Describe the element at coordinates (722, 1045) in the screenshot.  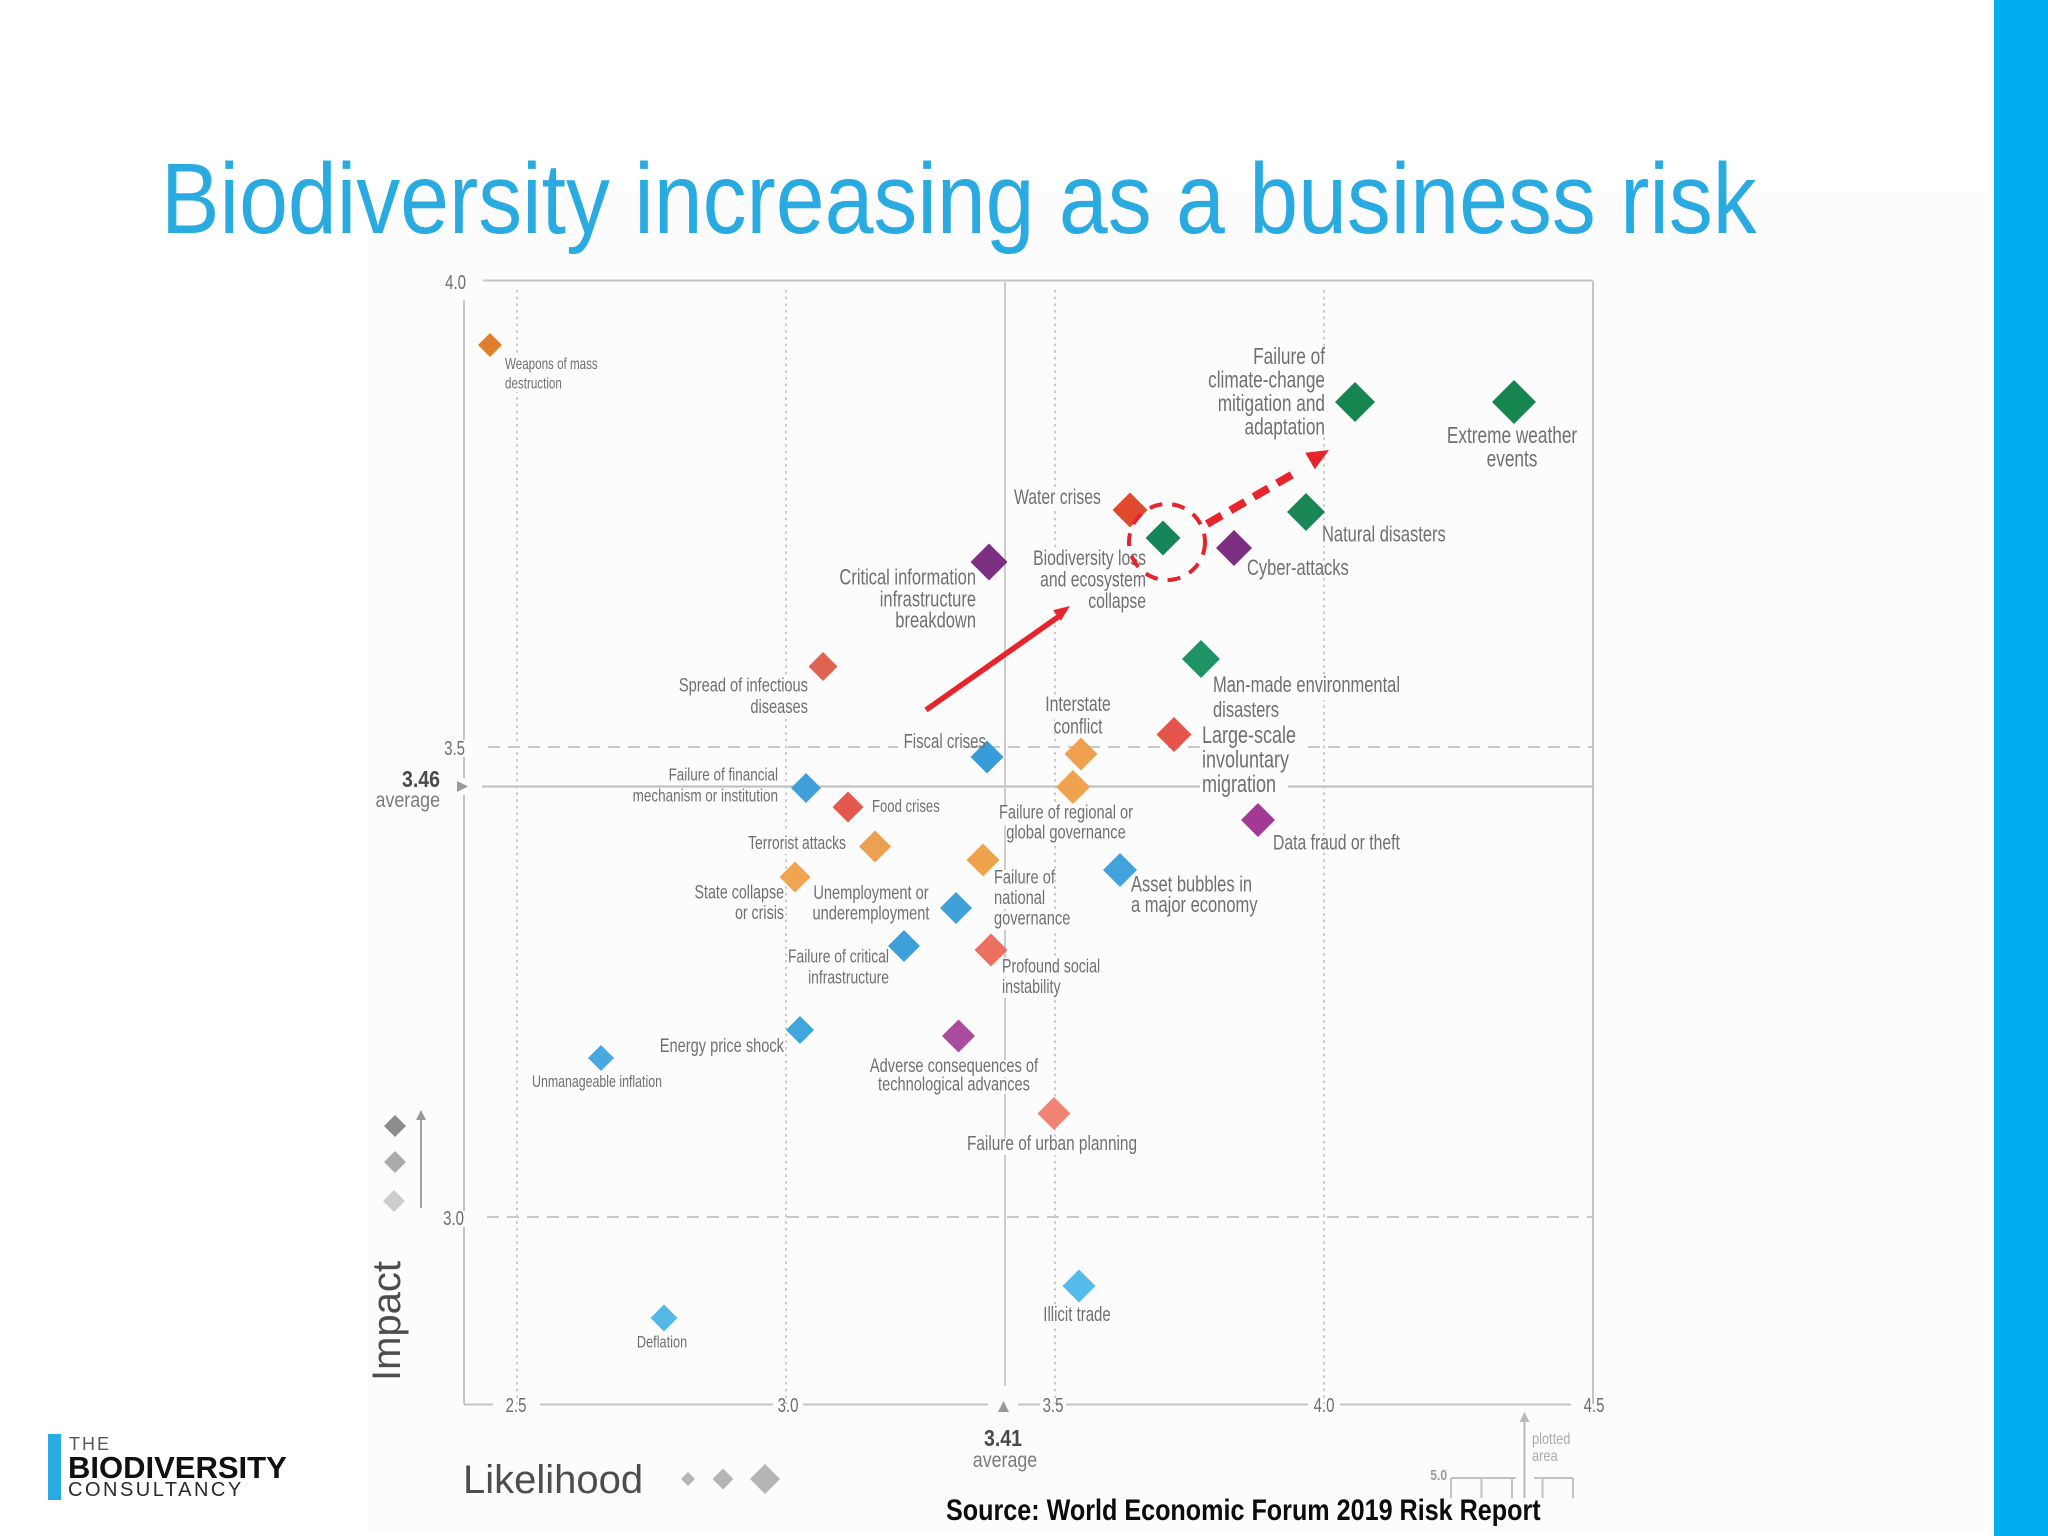
I see `svg-text: Energy price shock` at that location.